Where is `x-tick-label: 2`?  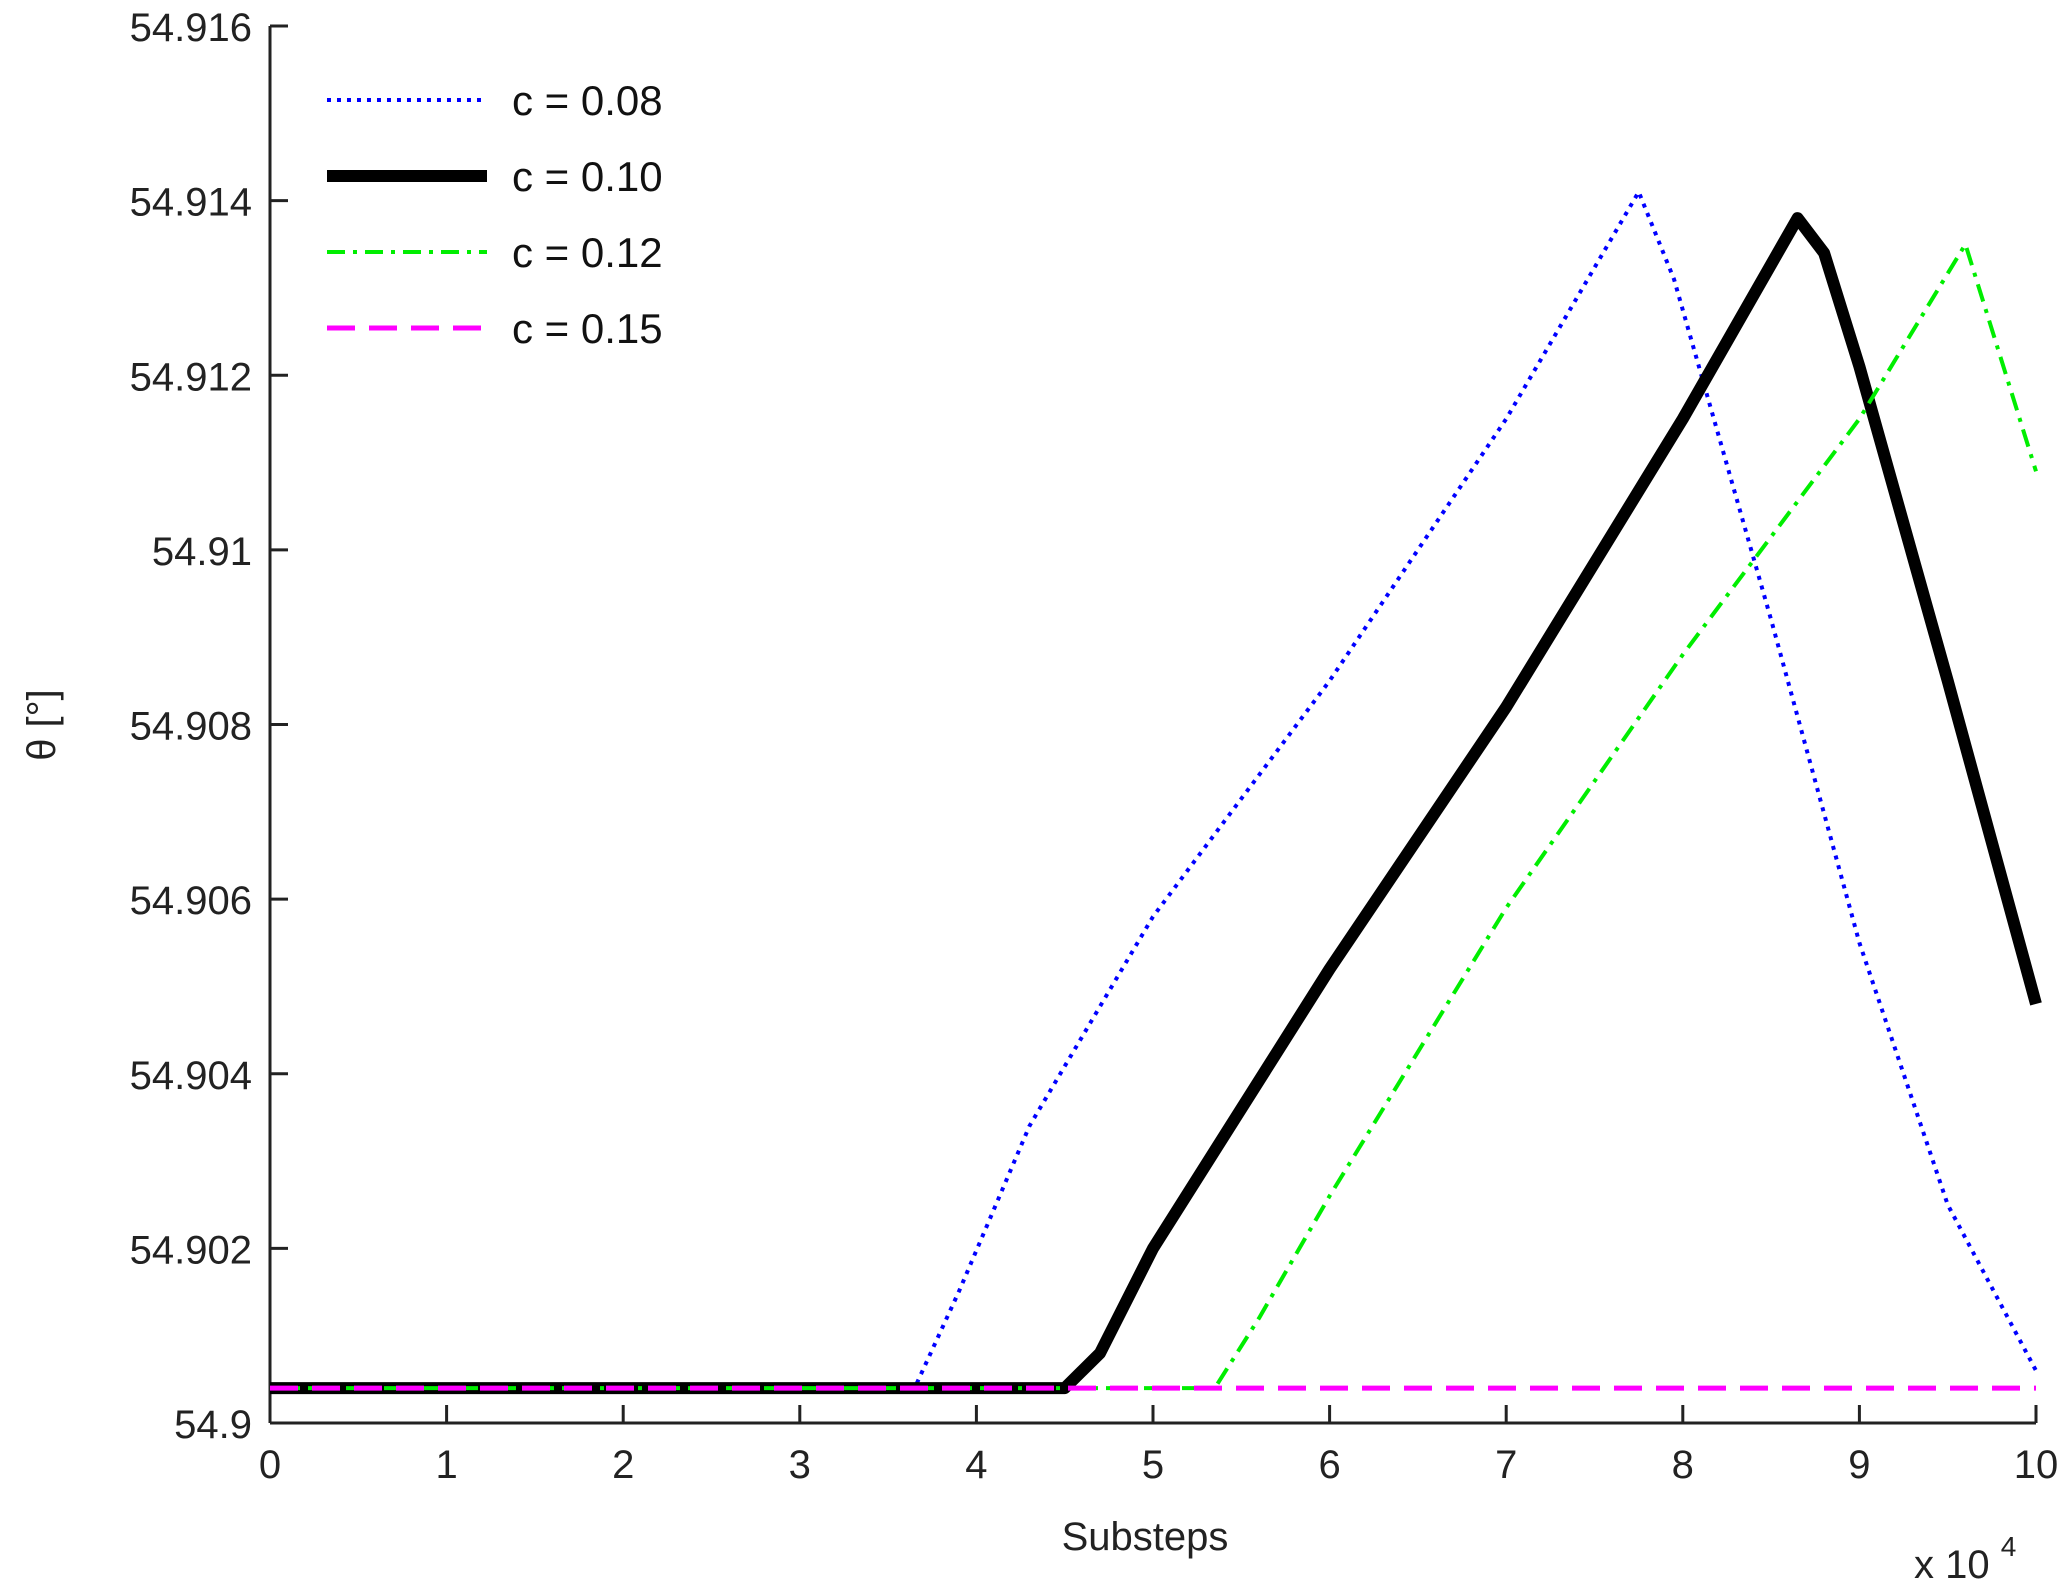
x-tick-label: 2 is located at coordinates (623, 1465).